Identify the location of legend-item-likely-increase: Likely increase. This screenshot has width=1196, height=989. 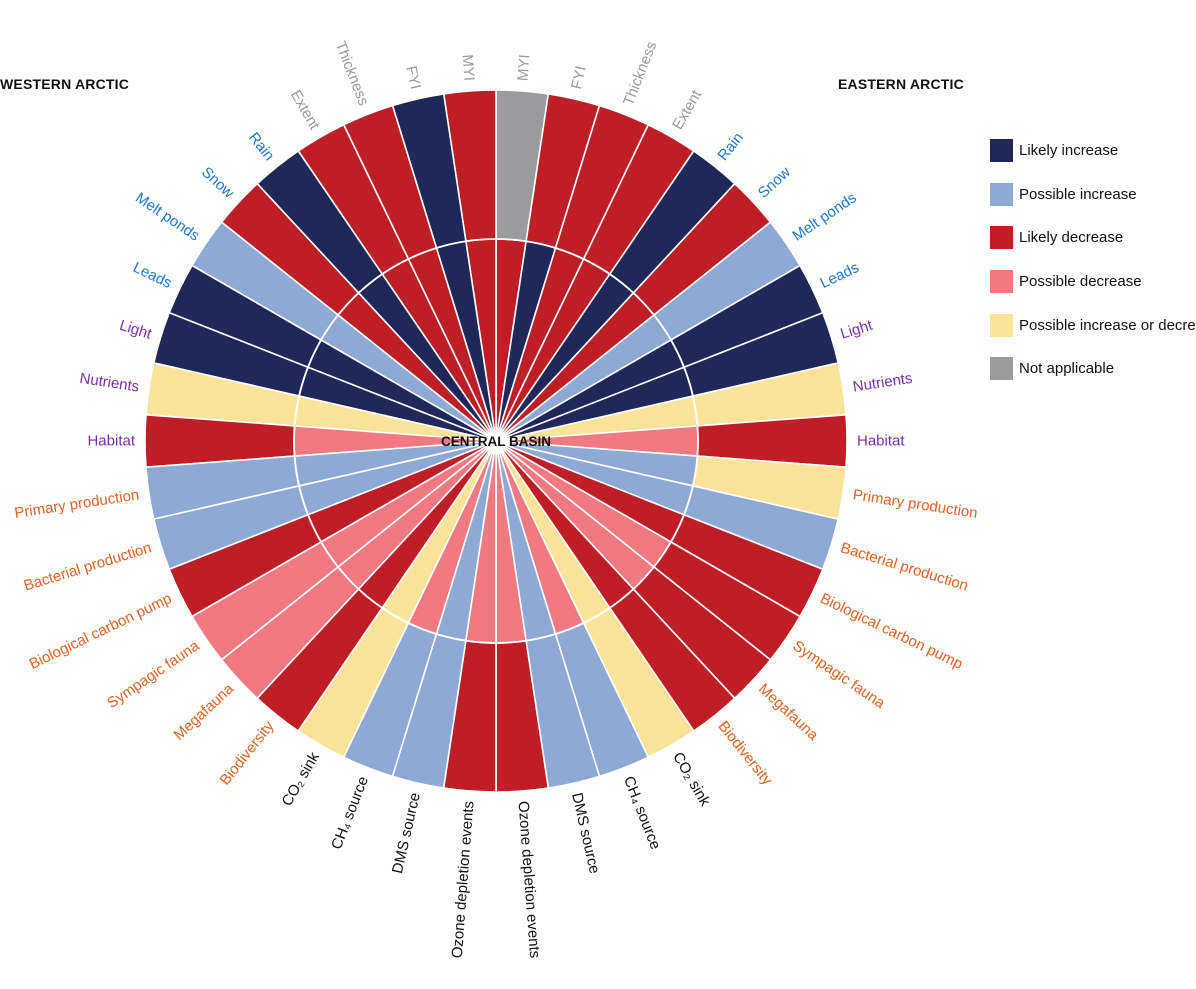
(1093, 150).